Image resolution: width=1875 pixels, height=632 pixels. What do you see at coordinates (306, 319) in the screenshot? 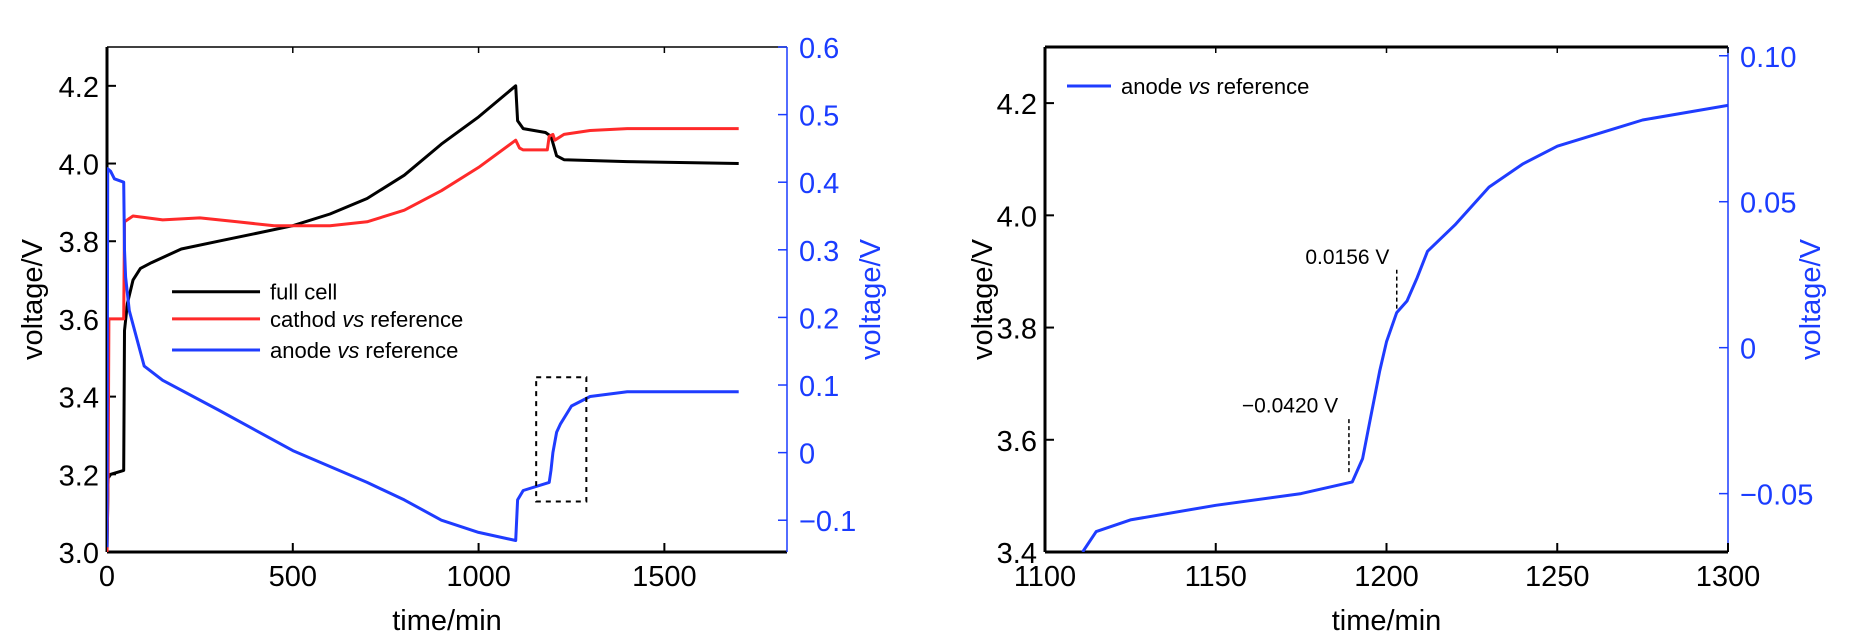
I see `legend-label-part: cathod` at bounding box center [306, 319].